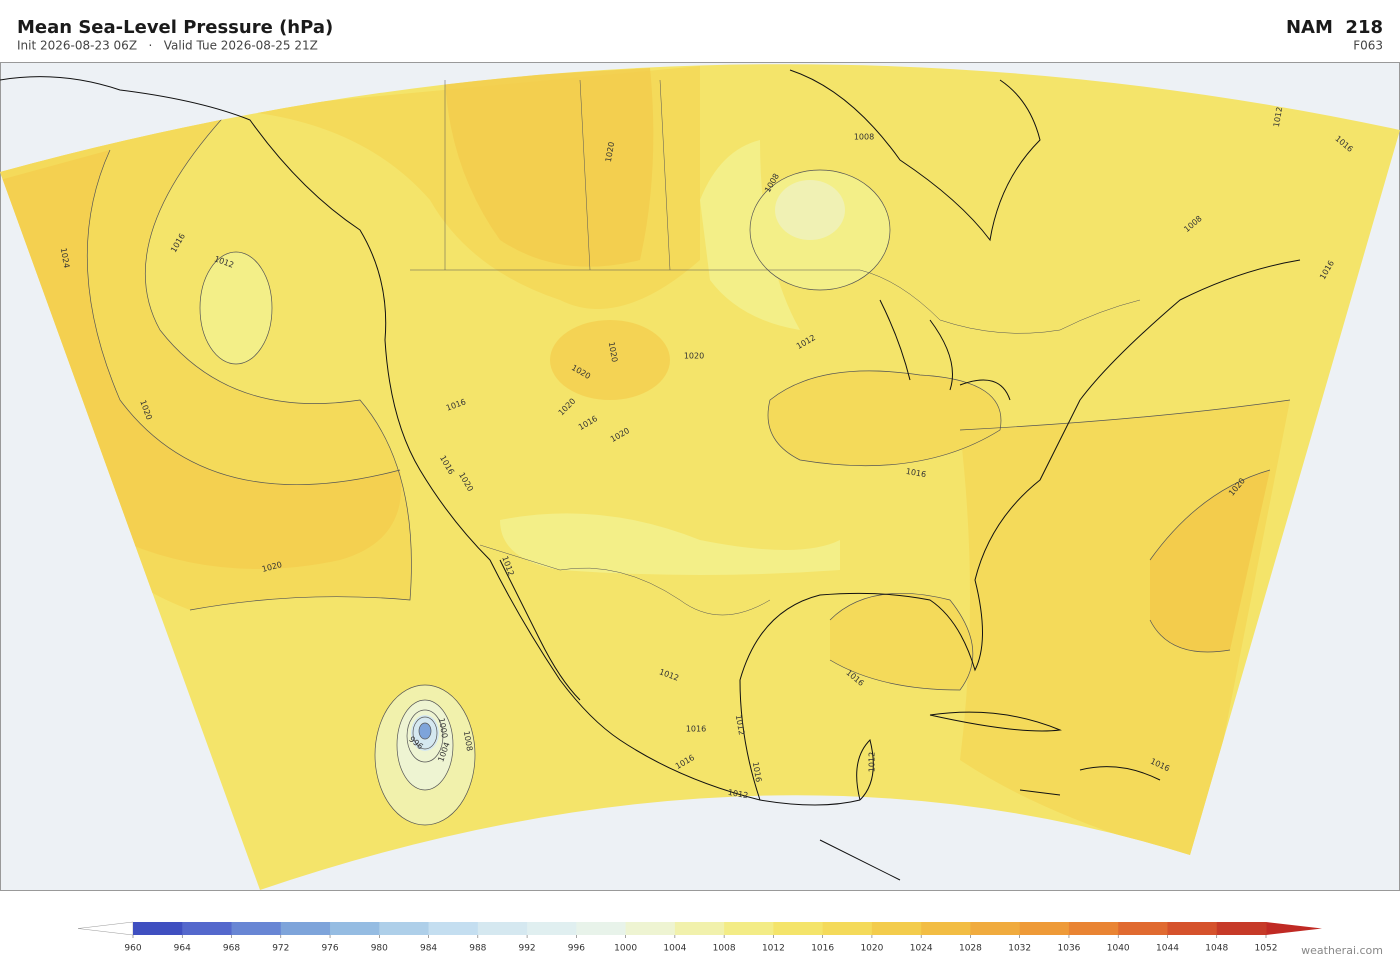 The height and width of the screenshot is (969, 1400). Describe the element at coordinates (1294, 928) in the screenshot. I see `colorbar-extend-over` at that location.